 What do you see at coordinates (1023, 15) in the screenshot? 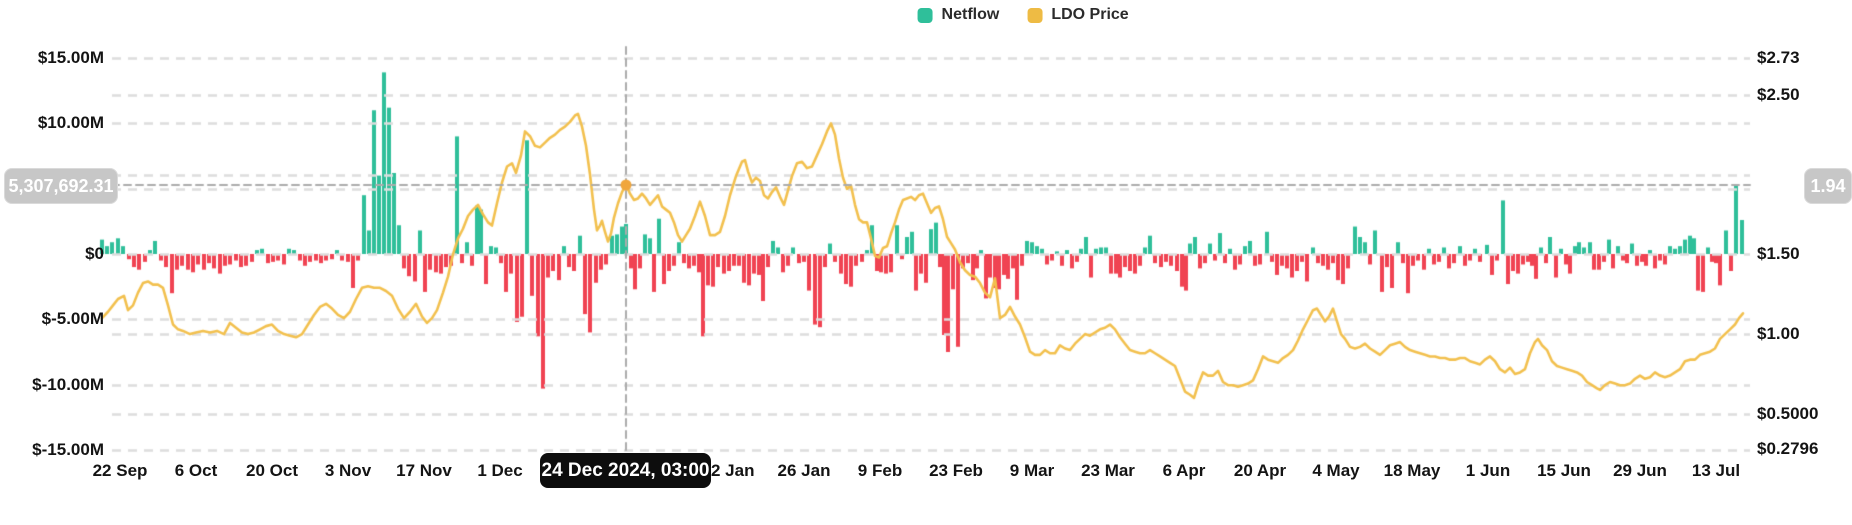
I see `chart-legend: Netflow LDO Price` at bounding box center [1023, 15].